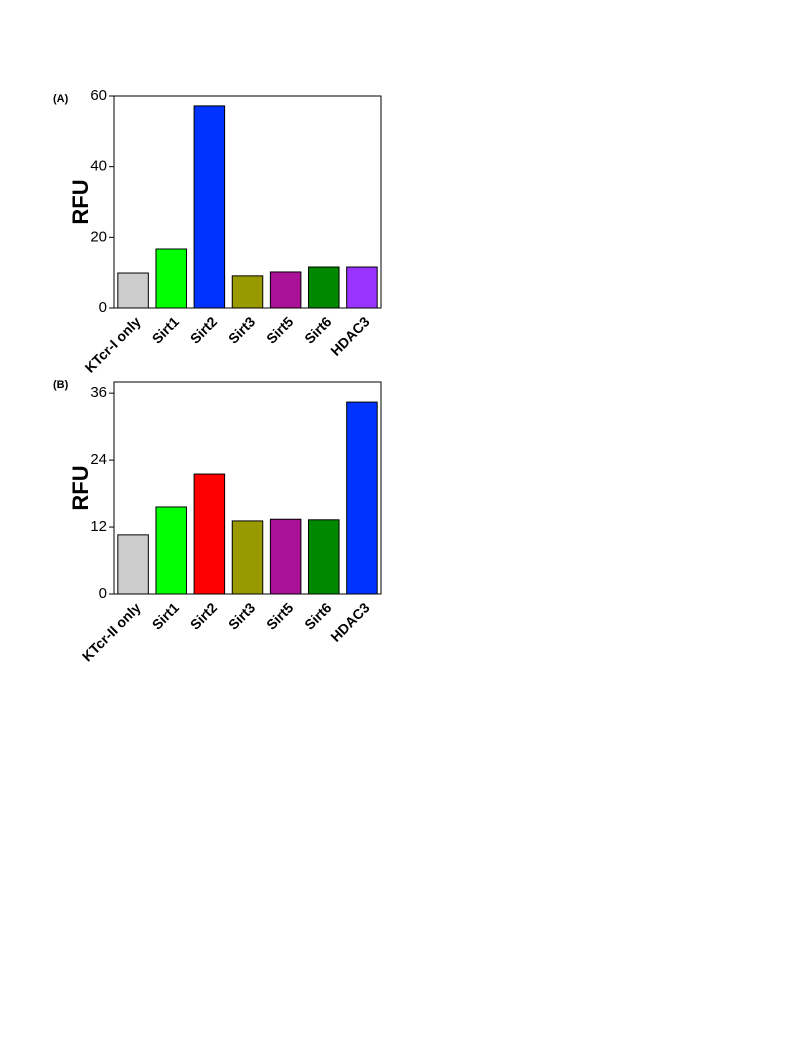 The height and width of the screenshot is (1057, 793). I want to click on panel-label: (B), so click(61, 385).